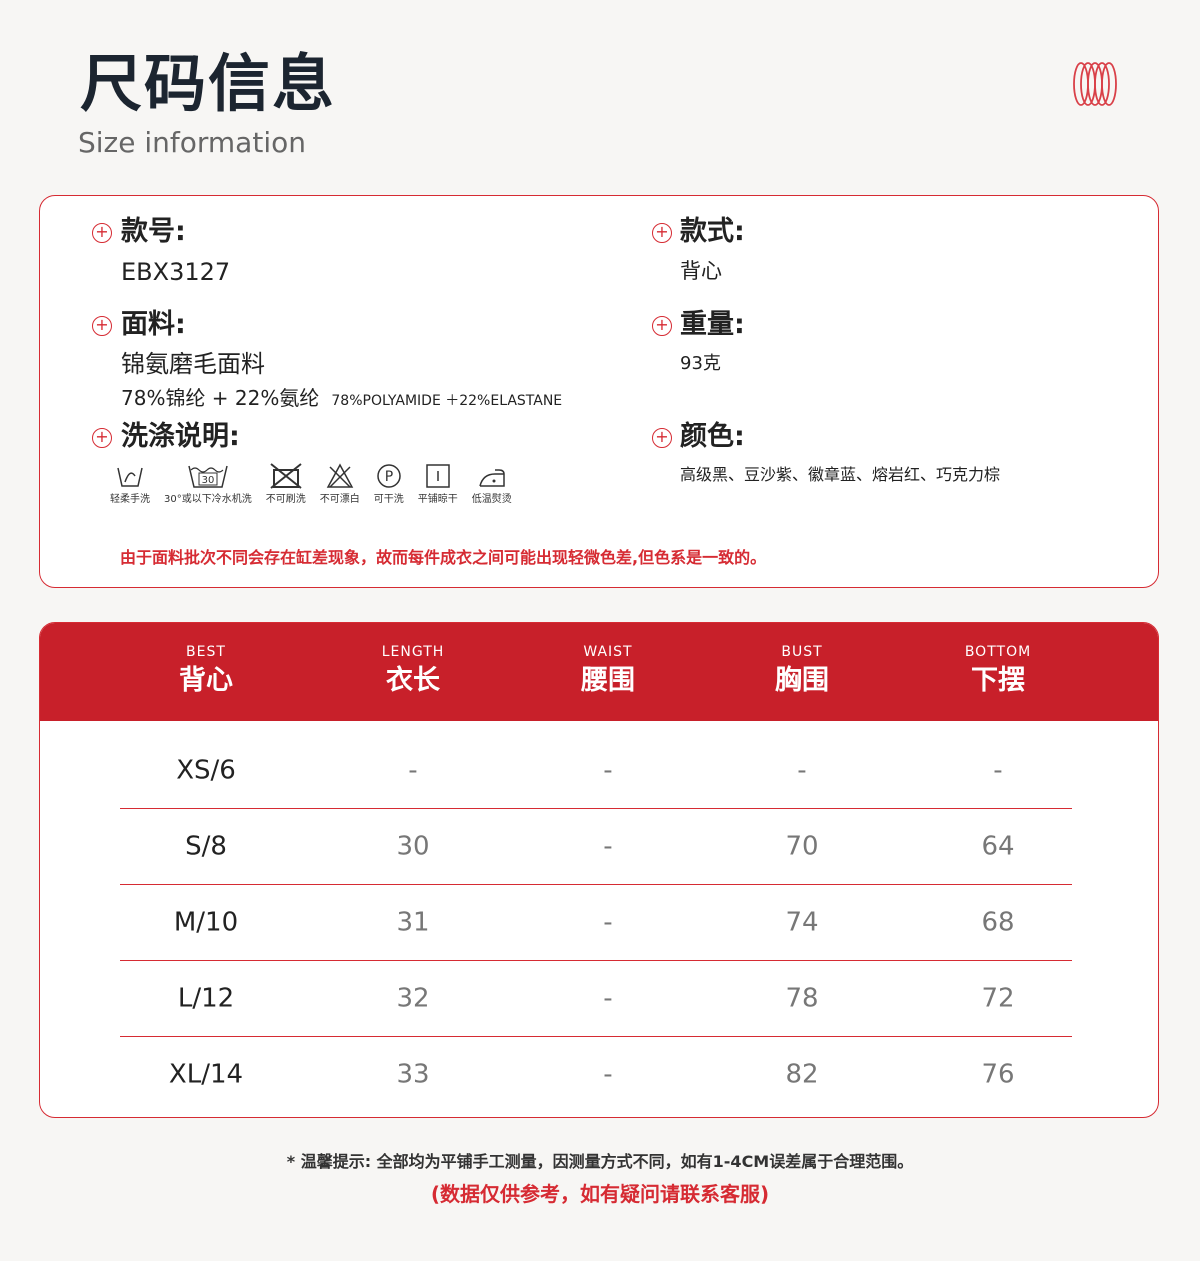 Image resolution: width=1200 pixels, height=1261 pixels. I want to click on page-title: 尺码信息, so click(208, 83).